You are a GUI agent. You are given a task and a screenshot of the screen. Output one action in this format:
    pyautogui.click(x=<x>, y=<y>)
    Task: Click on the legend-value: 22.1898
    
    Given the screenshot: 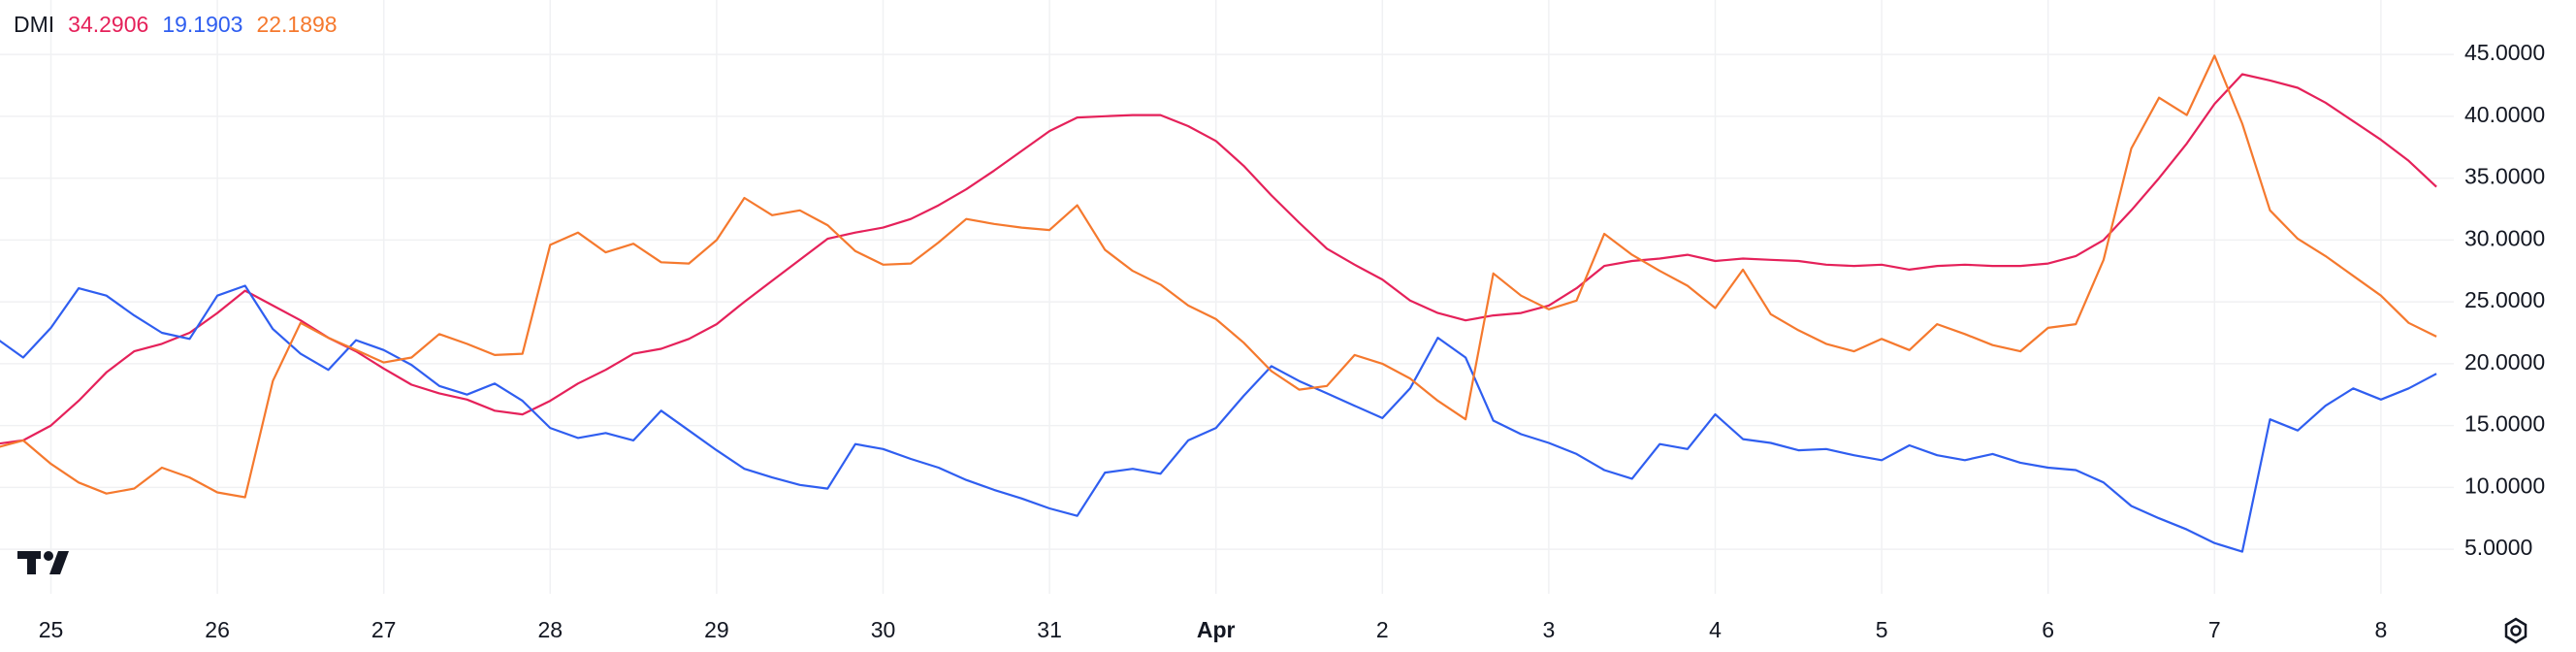 What is the action you would take?
    pyautogui.click(x=296, y=24)
    